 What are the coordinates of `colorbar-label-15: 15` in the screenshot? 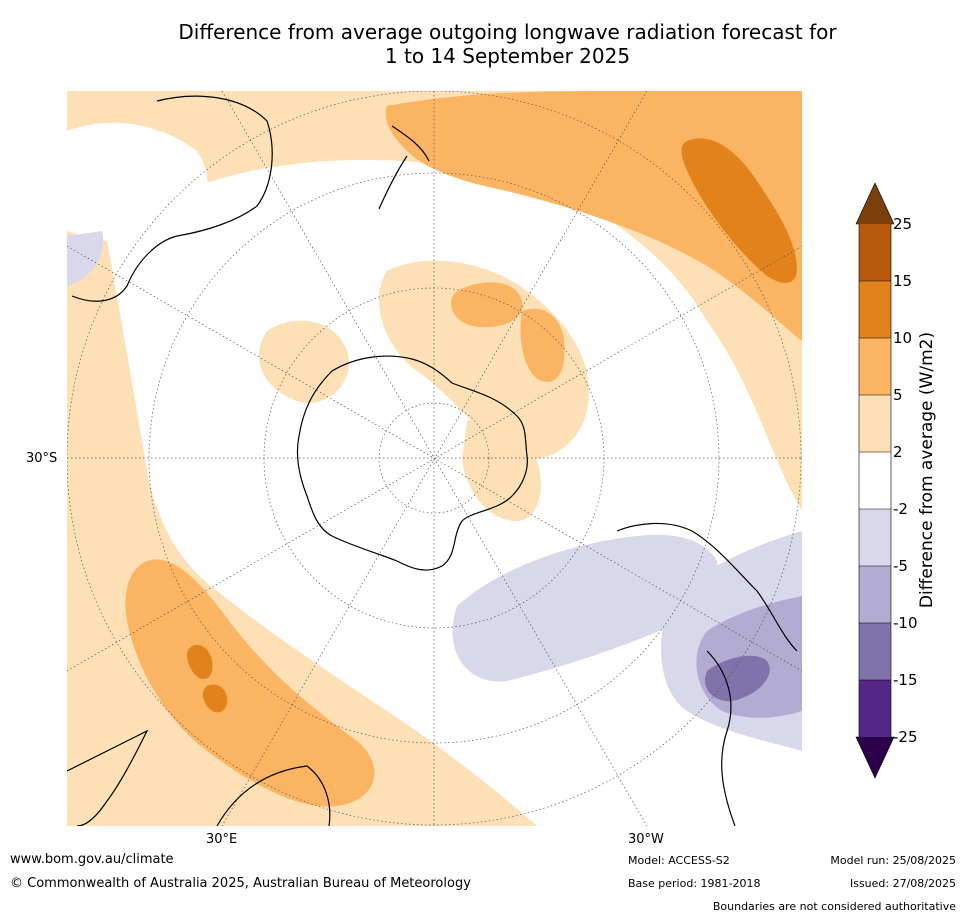 It's located at (903, 281).